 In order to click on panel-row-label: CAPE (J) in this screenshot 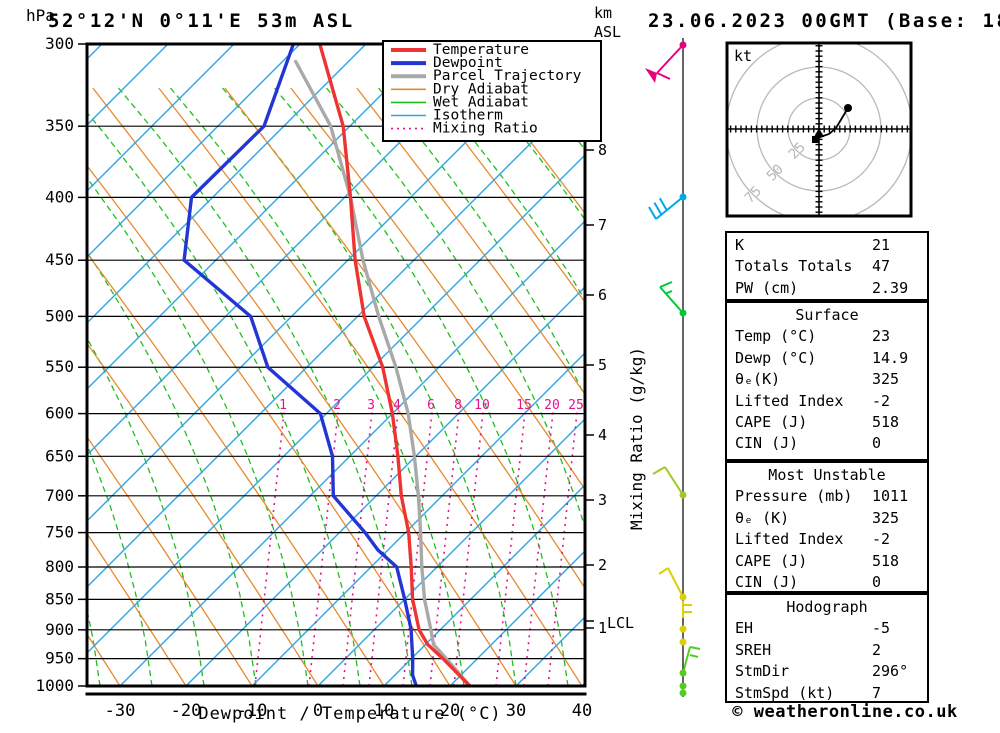, I will do `click(771, 560)`.